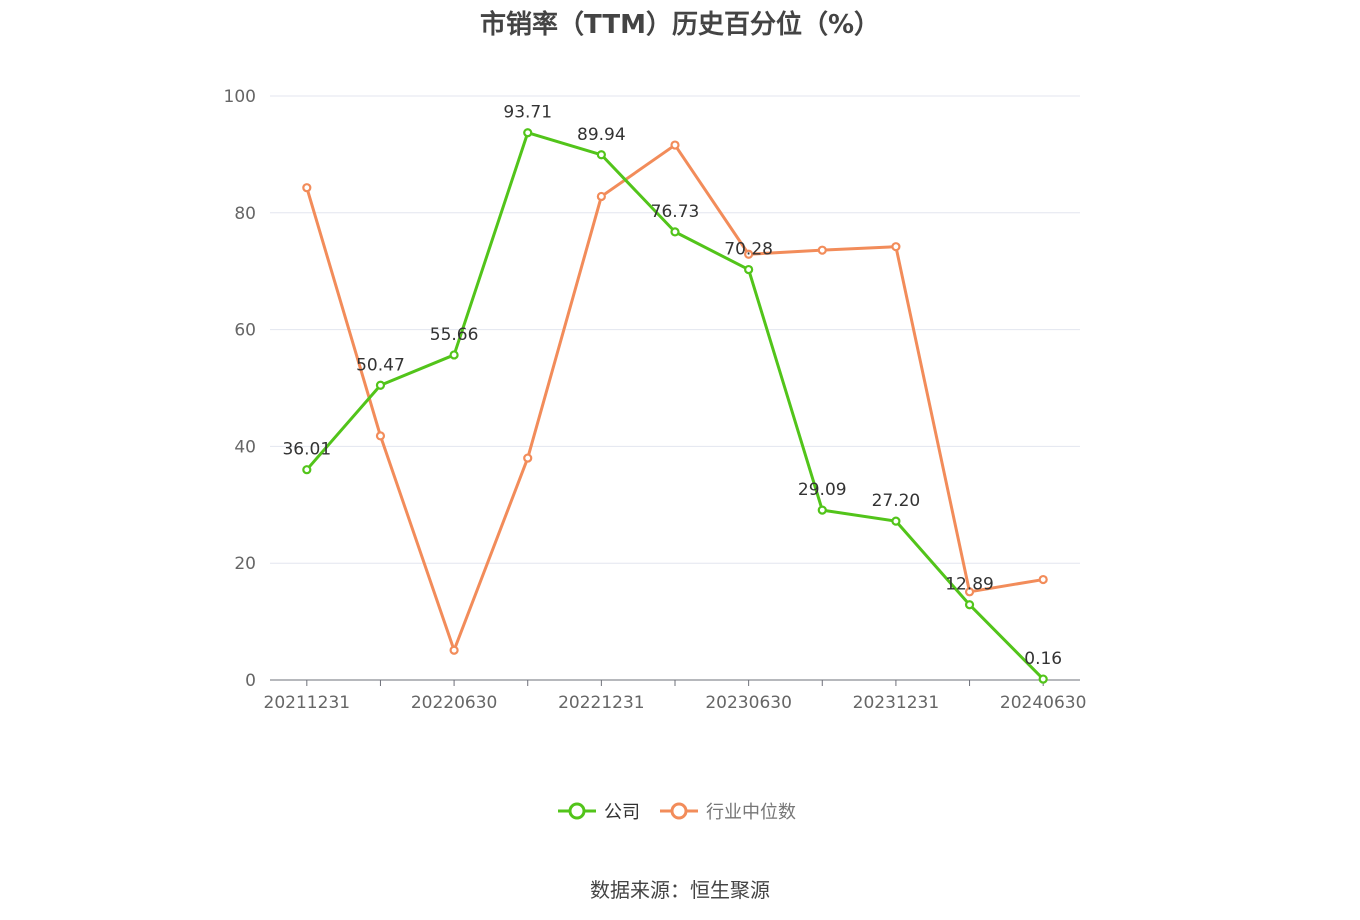 This screenshot has width=1360, height=920. I want to click on legend: 公司 行业中位数, so click(677, 812).